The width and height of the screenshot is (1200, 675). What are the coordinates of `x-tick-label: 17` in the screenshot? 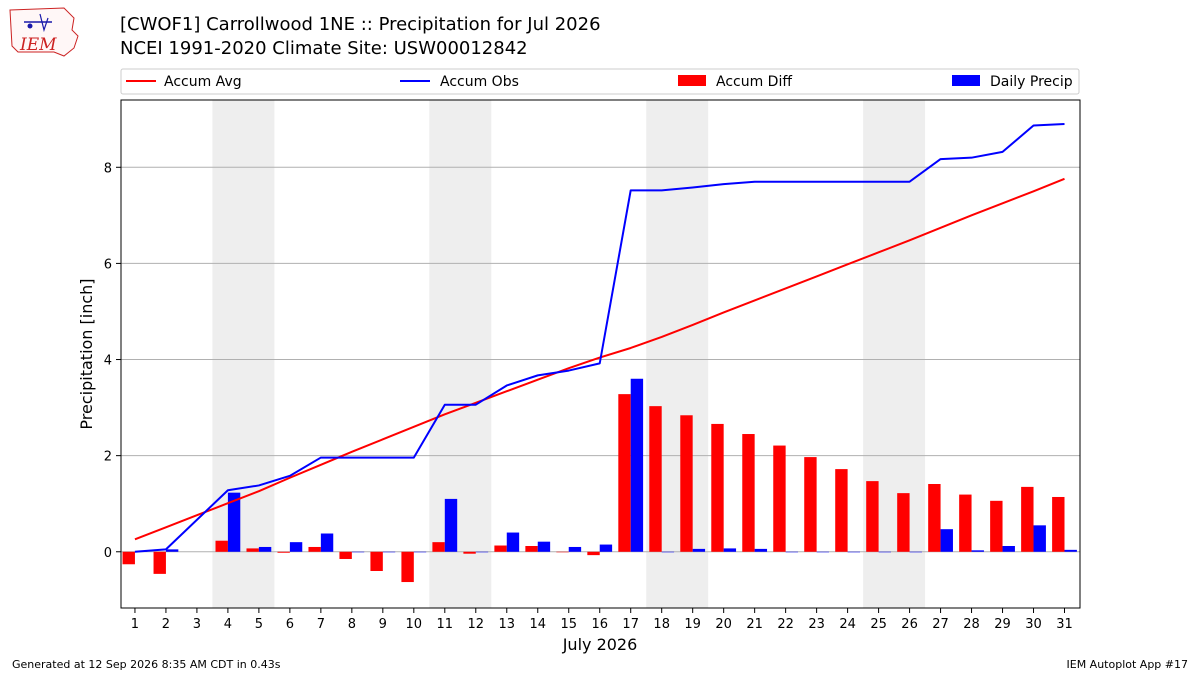 It's located at (630, 624).